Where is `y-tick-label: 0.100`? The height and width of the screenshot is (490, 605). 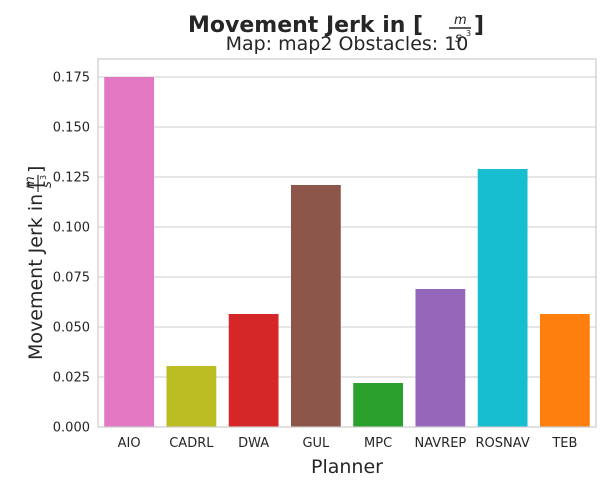
y-tick-label: 0.100 is located at coordinates (71, 228).